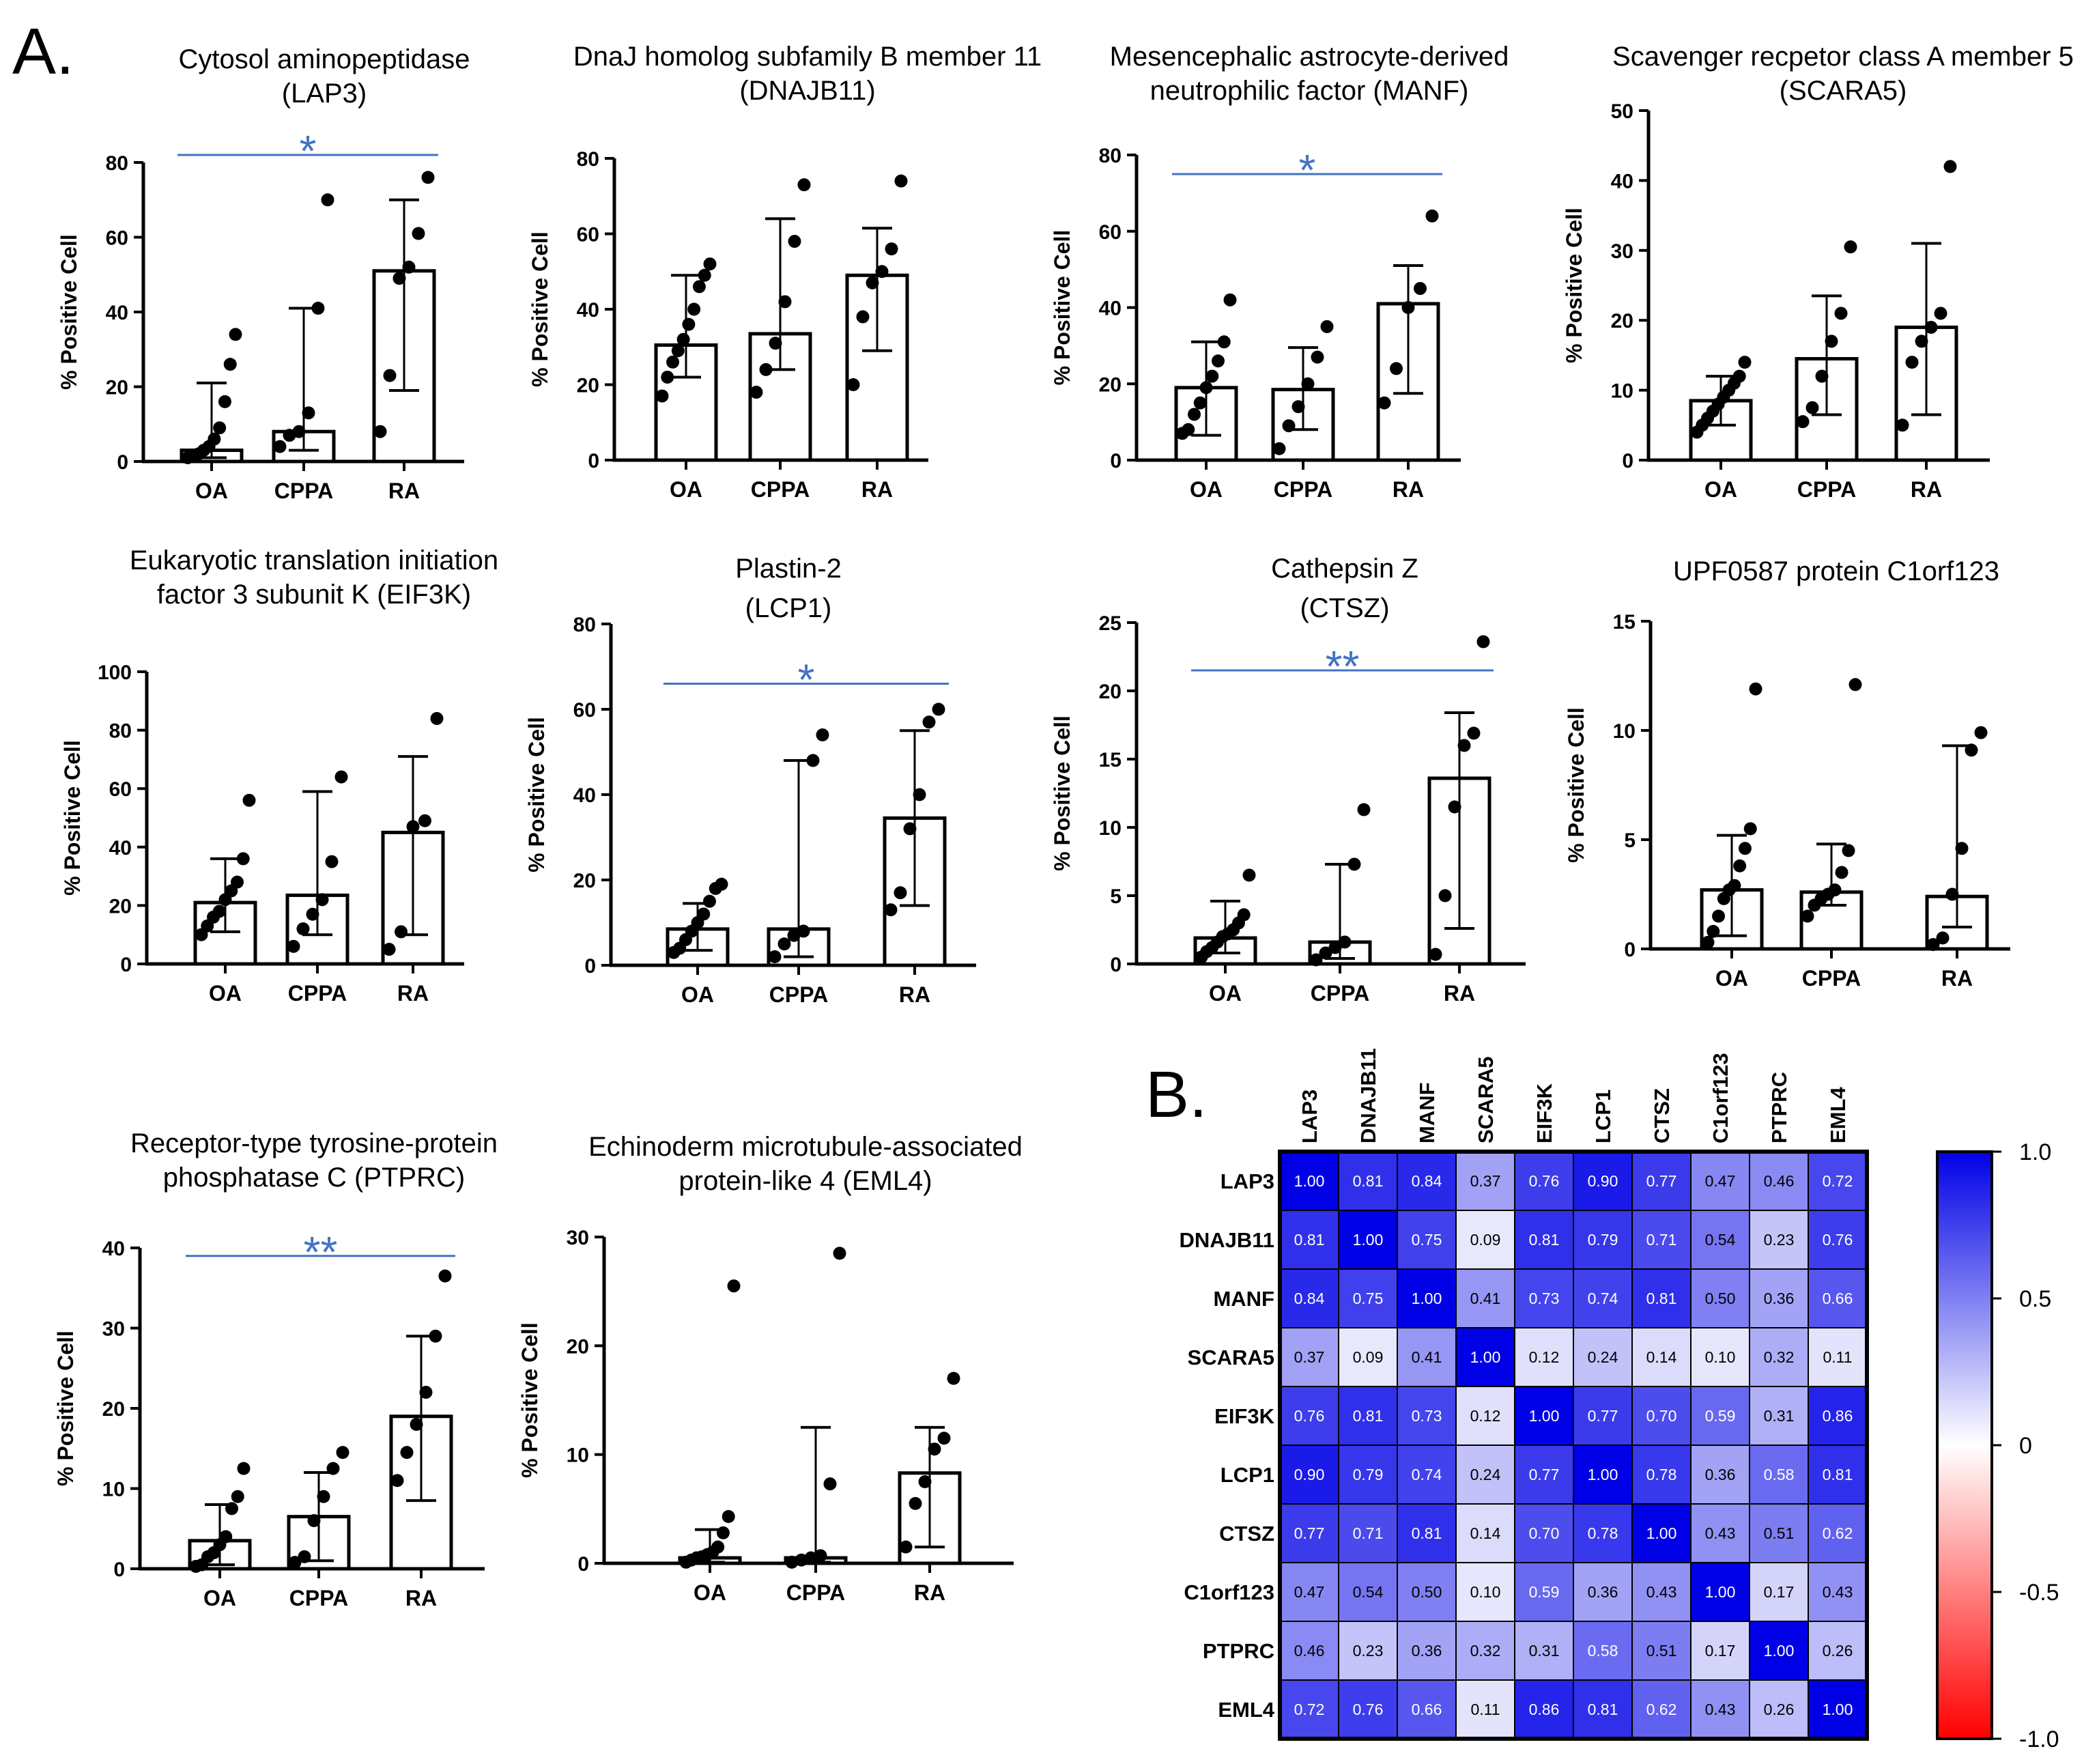  I want to click on y-tick-label: 30, so click(1622, 251).